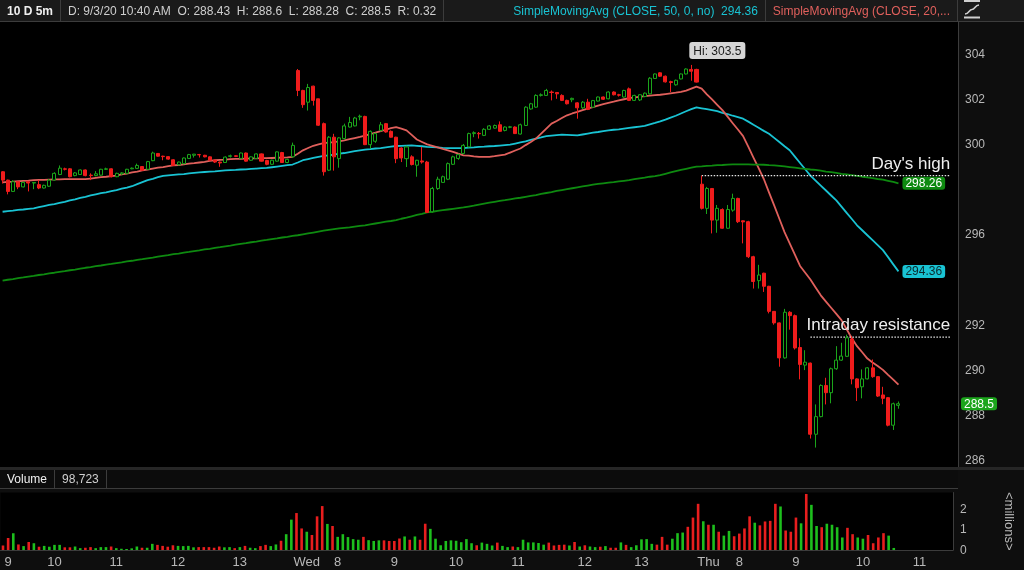 The width and height of the screenshot is (1024, 570). What do you see at coordinates (975, 460) in the screenshot?
I see `y-tick-label: 286` at bounding box center [975, 460].